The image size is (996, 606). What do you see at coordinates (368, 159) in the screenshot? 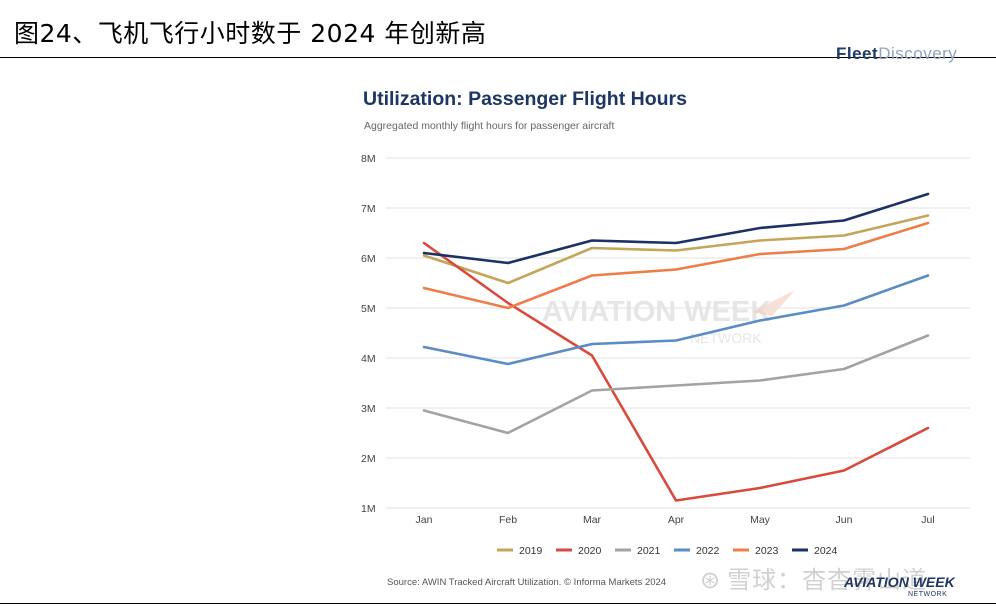
I see `y-tick-label: 8M` at bounding box center [368, 159].